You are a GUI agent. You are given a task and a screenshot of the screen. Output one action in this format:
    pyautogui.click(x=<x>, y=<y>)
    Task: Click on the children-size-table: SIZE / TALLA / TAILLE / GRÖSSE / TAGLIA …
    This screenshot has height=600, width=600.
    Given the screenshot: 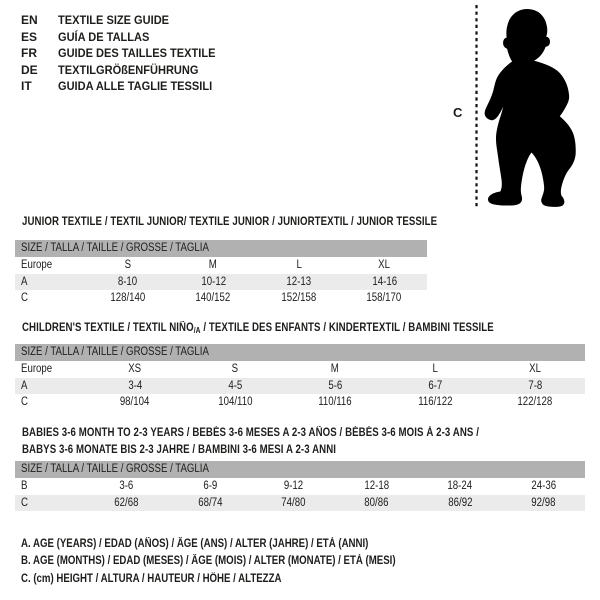 What is the action you would take?
    pyautogui.click(x=300, y=377)
    